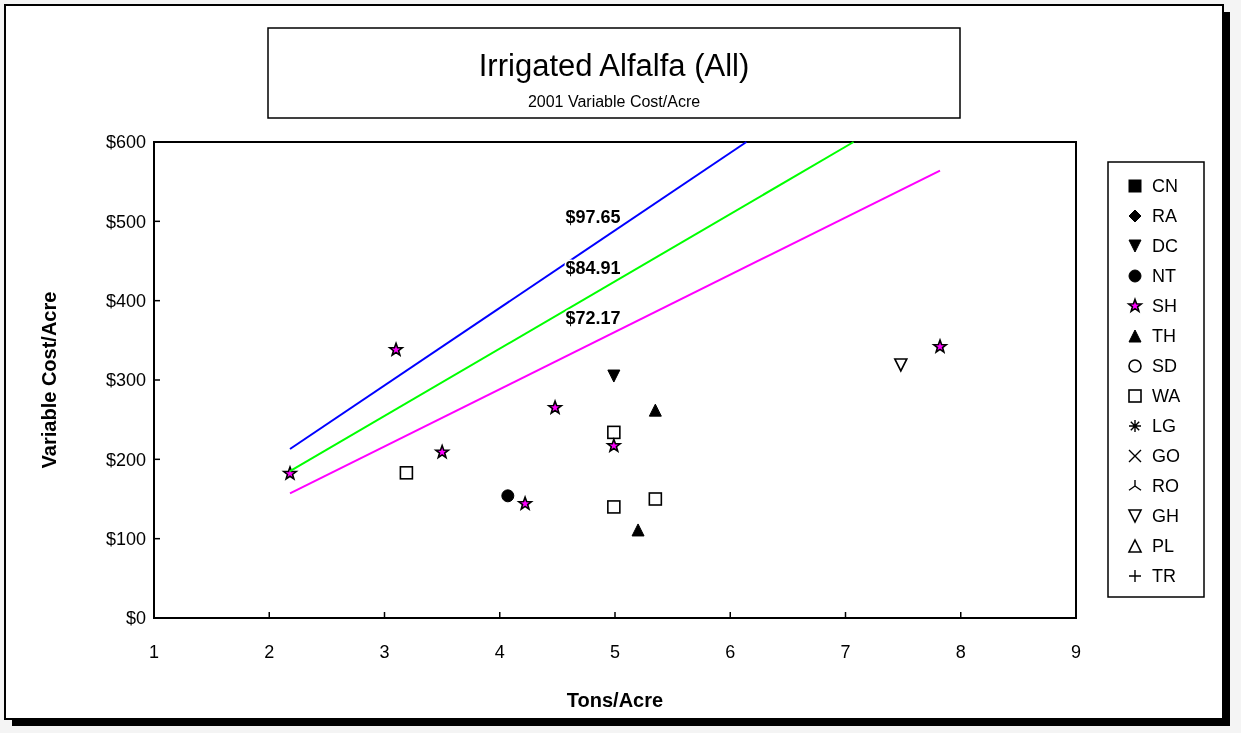 This screenshot has width=1241, height=733. What do you see at coordinates (1164, 276) in the screenshot?
I see `legend-label: NT` at bounding box center [1164, 276].